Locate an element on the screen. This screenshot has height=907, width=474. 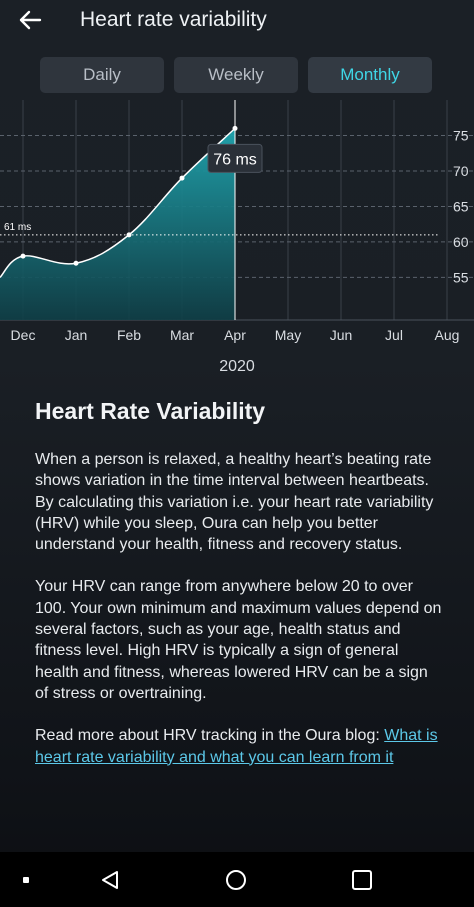
chart-year-label: 2020 is located at coordinates (237, 366).